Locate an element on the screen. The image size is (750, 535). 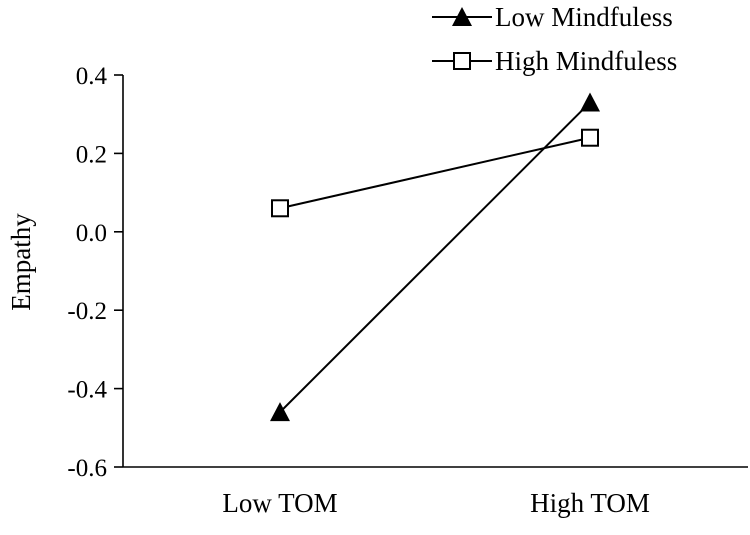
series-line-high-mindfulness is located at coordinates (435, 173).